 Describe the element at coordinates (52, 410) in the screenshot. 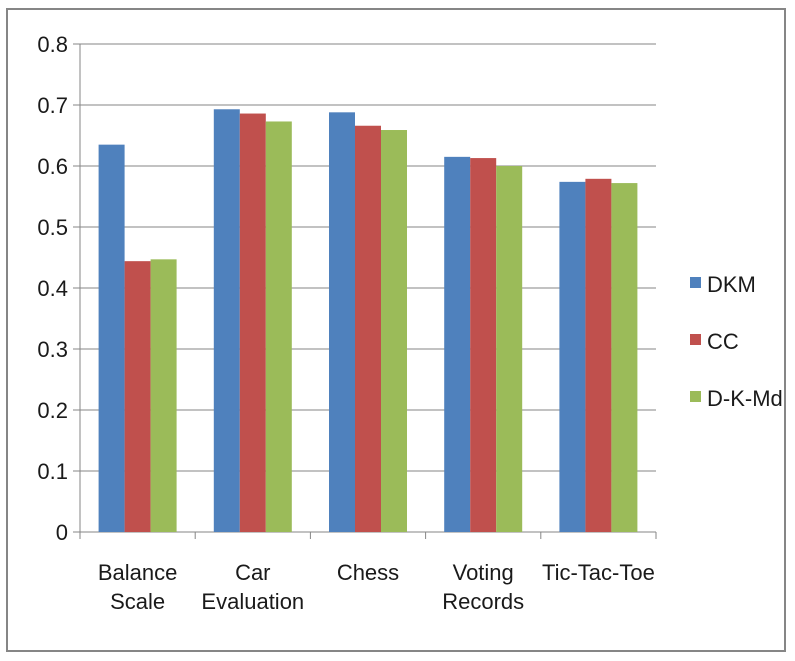

I see `y-tick-label: 0.2` at that location.